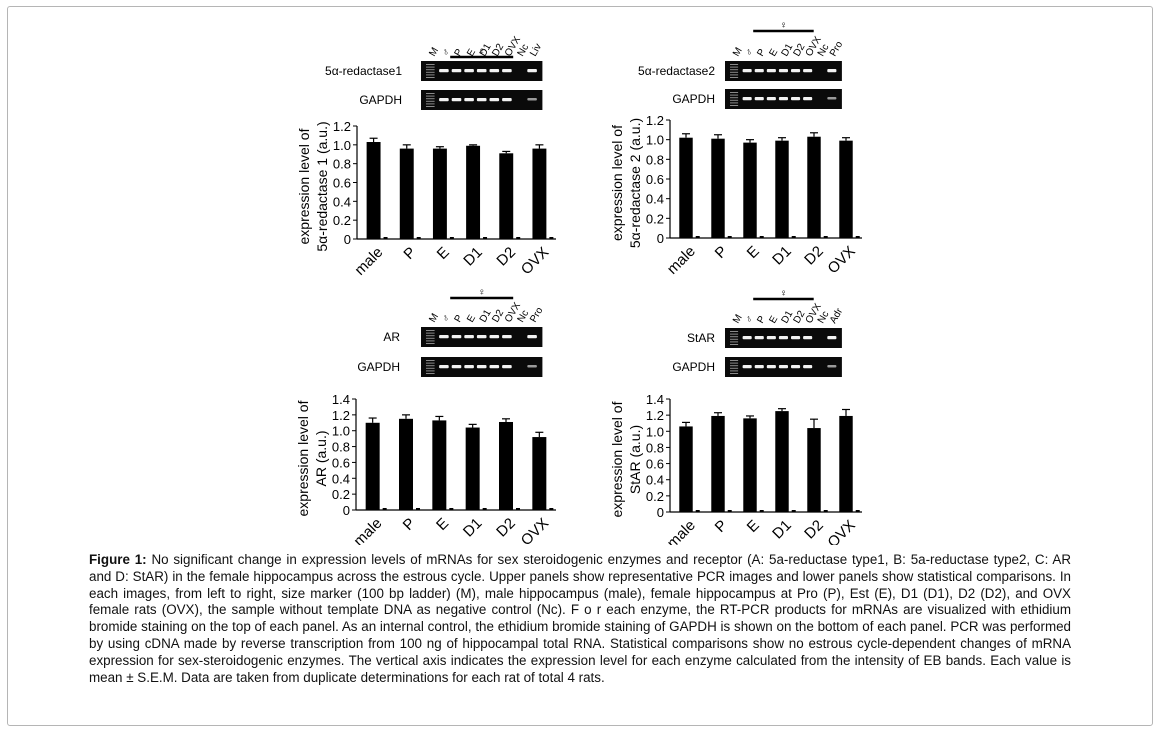 This screenshot has height=732, width=1157. Describe the element at coordinates (391, 337) in the screenshot. I see `gel-label-target: AR` at that location.